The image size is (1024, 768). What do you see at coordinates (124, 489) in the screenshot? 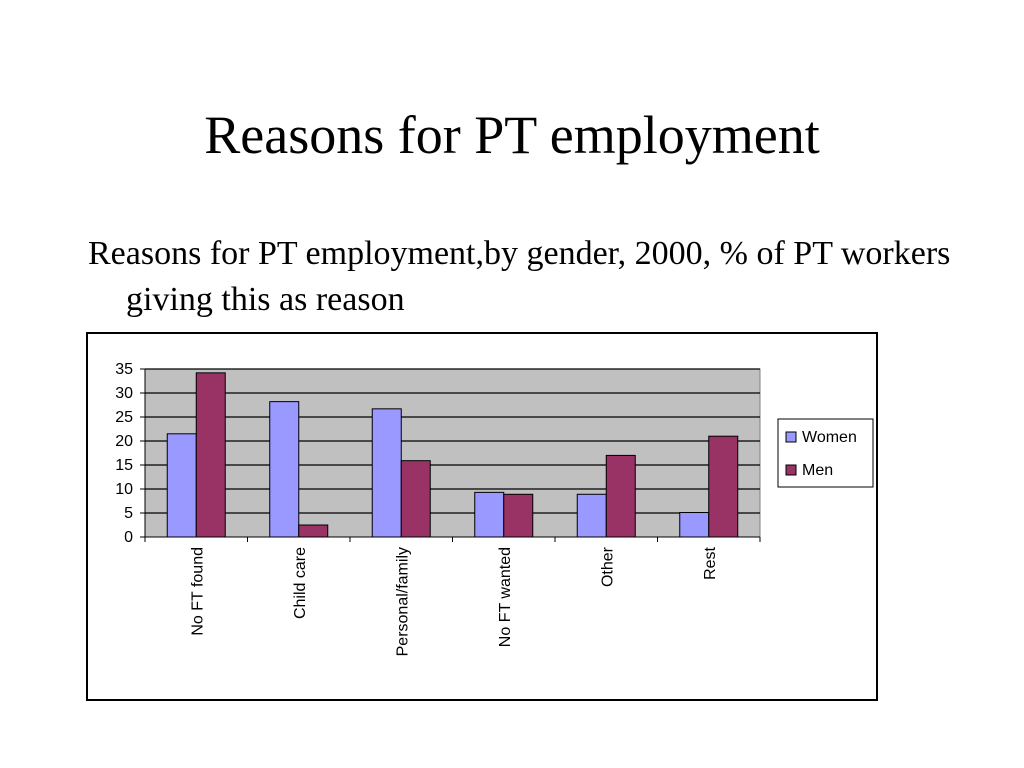
I see `y-tick-label: 10` at bounding box center [124, 489].